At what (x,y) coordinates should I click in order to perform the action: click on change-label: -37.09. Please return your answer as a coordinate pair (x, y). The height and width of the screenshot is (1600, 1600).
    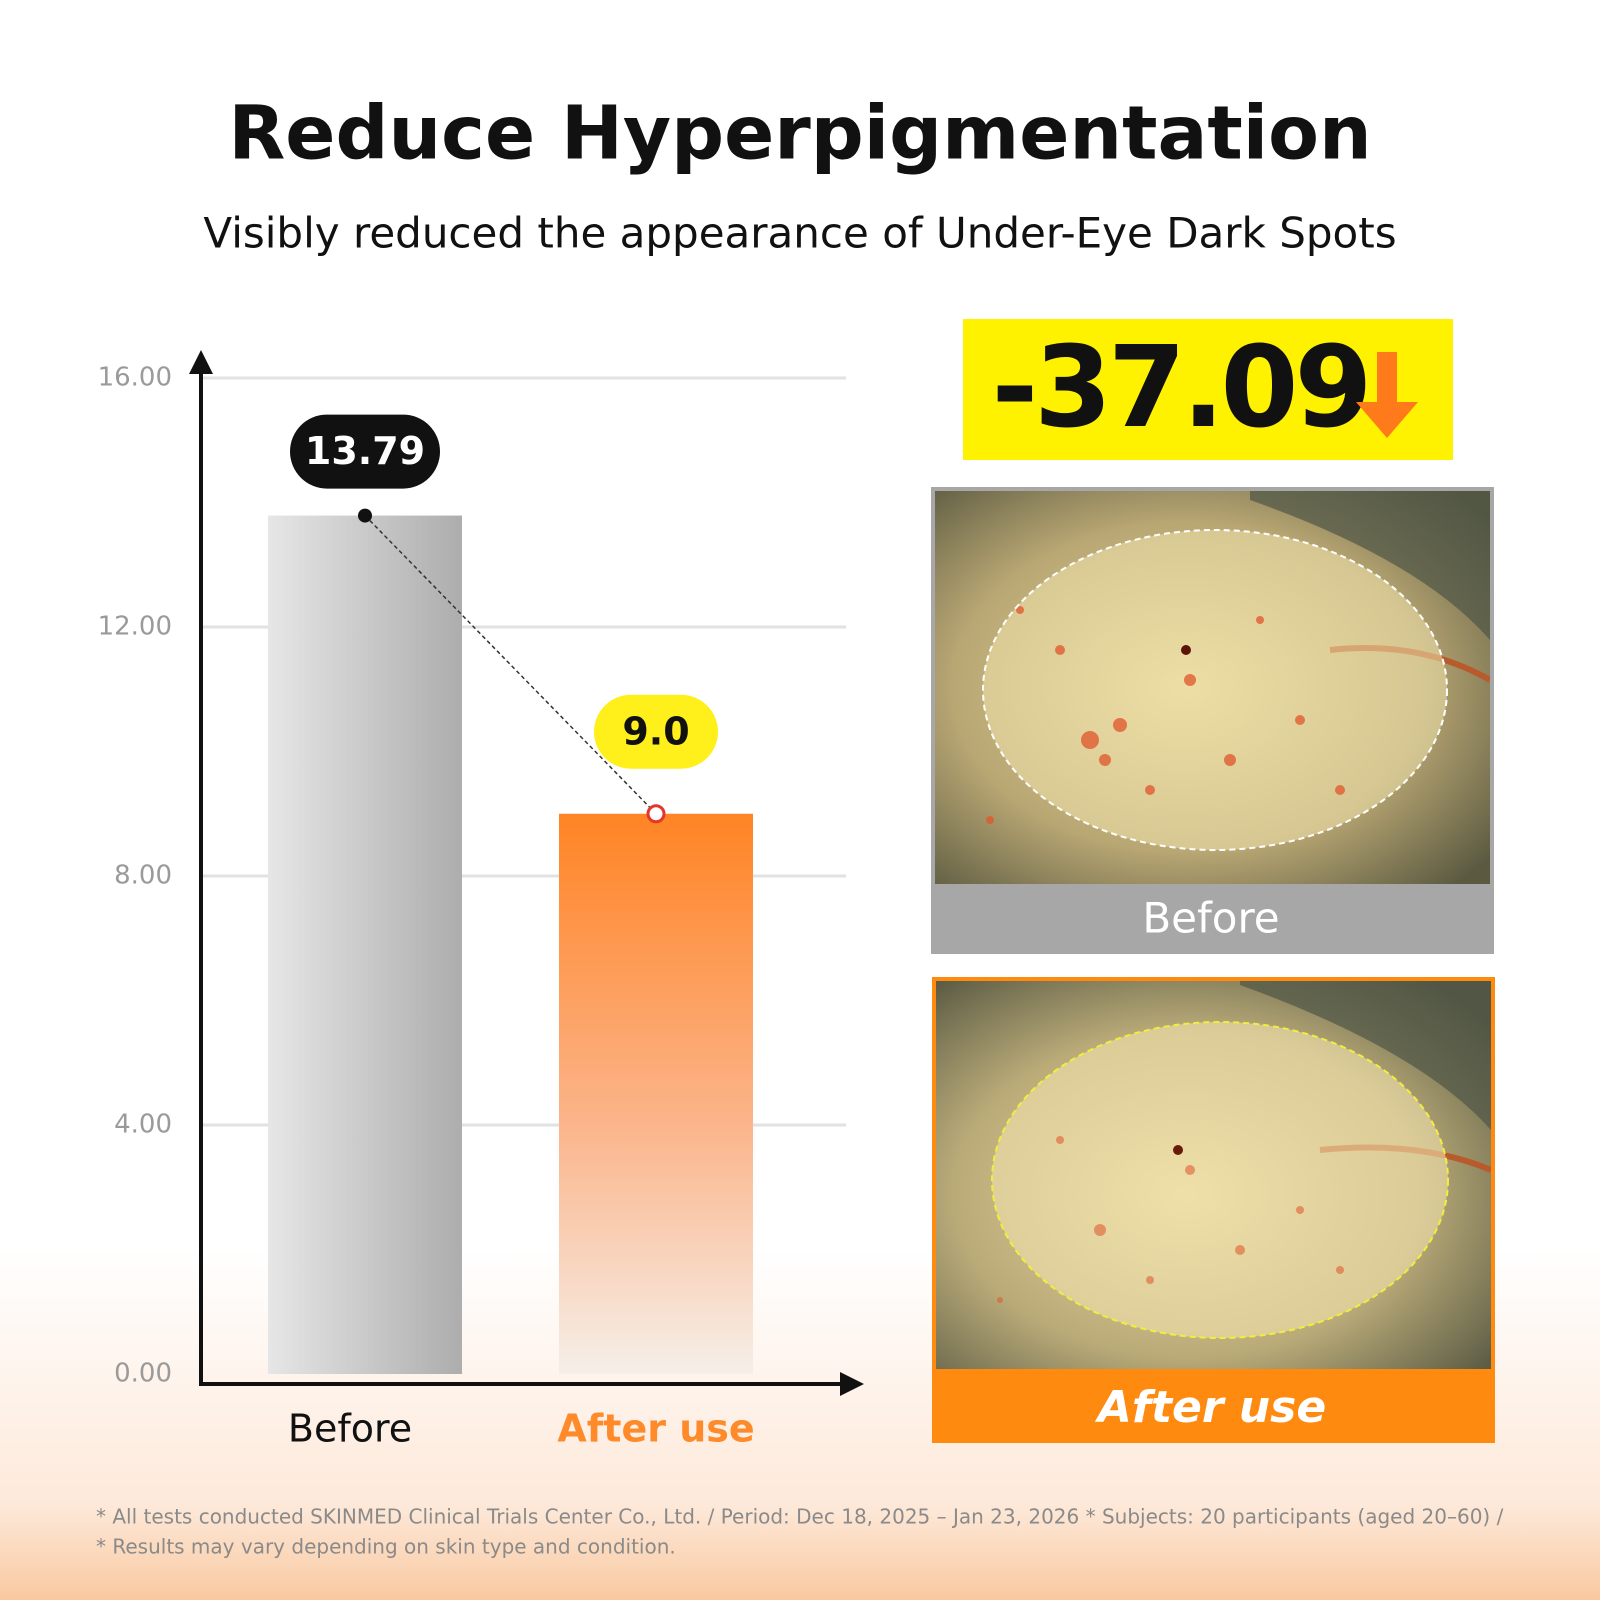
    Looking at the image, I should click on (1180, 388).